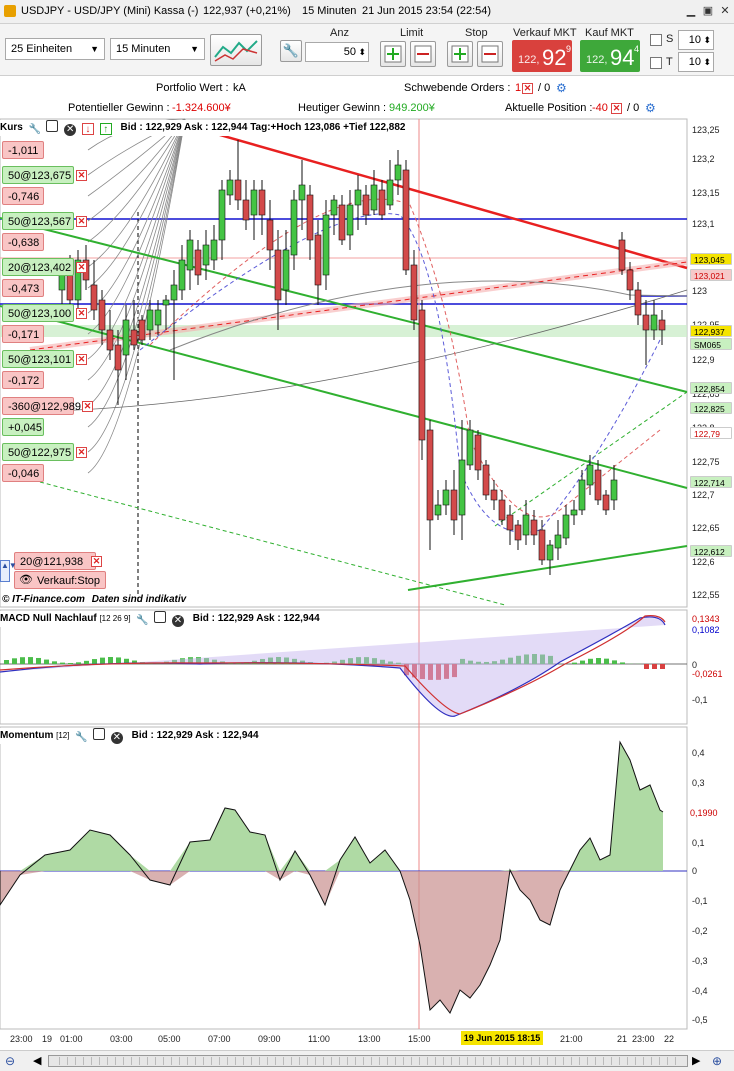  Describe the element at coordinates (37, 1061) in the screenshot. I see `scroll-left-icon: ◀` at that location.